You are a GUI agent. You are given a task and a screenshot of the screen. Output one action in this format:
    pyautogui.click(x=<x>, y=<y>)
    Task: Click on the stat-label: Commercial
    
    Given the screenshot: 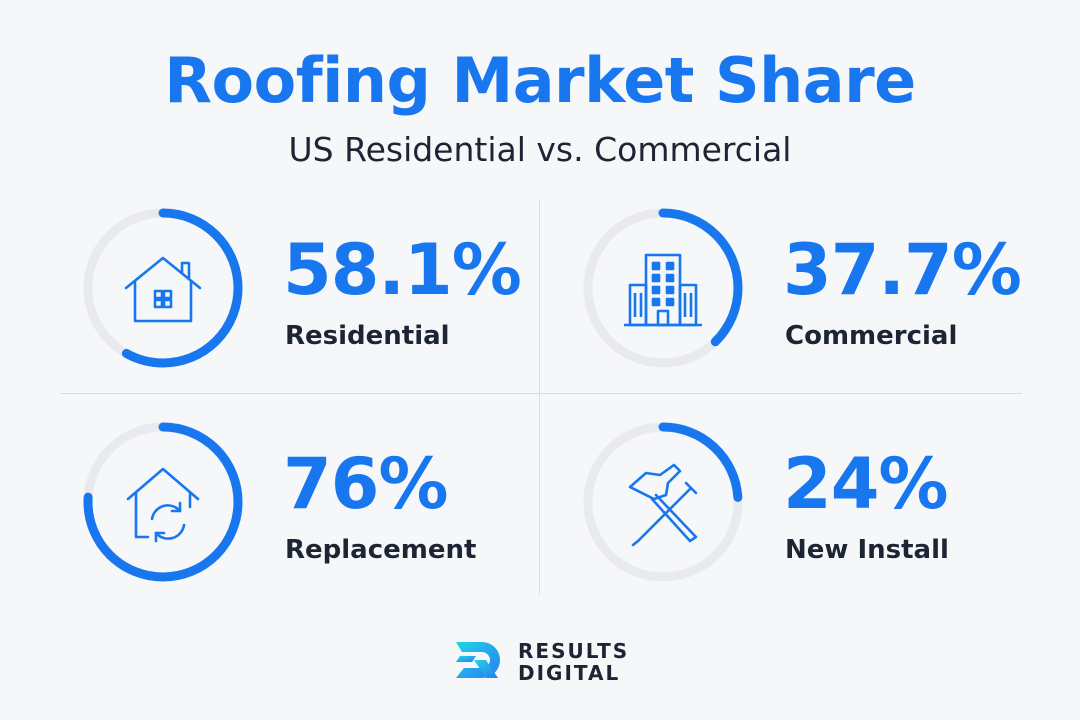 What is the action you would take?
    pyautogui.click(x=871, y=336)
    